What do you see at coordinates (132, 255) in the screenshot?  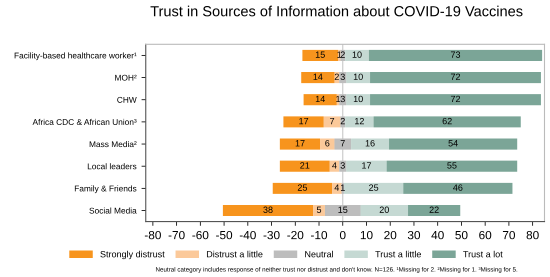 I see `legend-label: Strongly distrust` at bounding box center [132, 255].